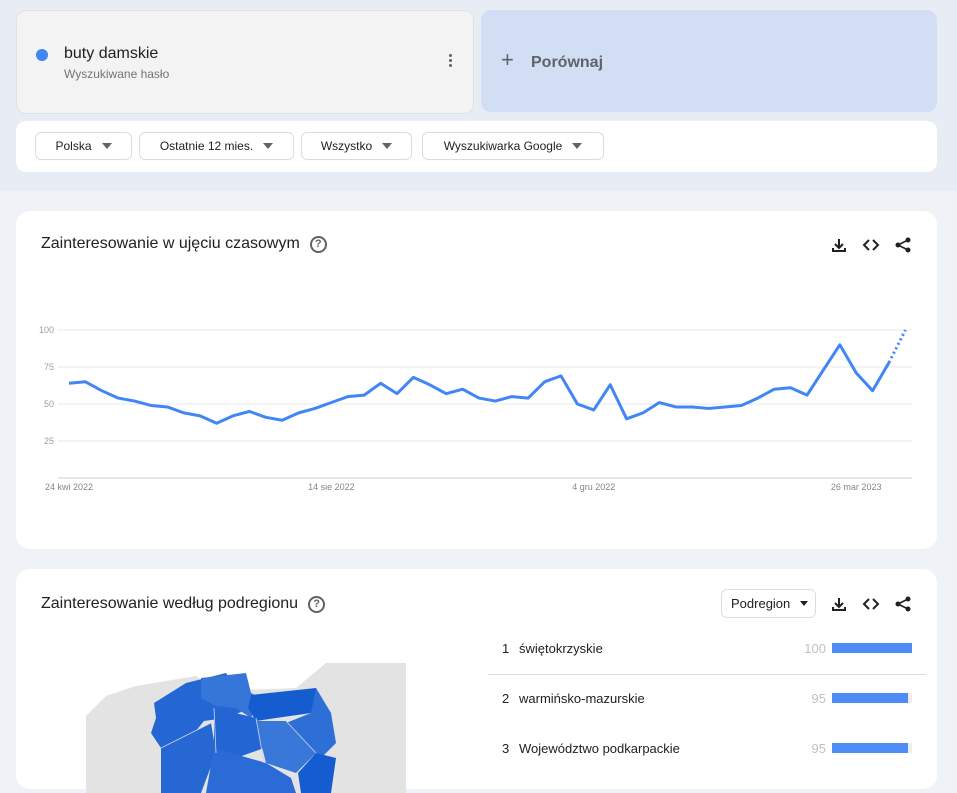 Image resolution: width=957 pixels, height=793 pixels. I want to click on region-level-select: Podregion, so click(768, 603).